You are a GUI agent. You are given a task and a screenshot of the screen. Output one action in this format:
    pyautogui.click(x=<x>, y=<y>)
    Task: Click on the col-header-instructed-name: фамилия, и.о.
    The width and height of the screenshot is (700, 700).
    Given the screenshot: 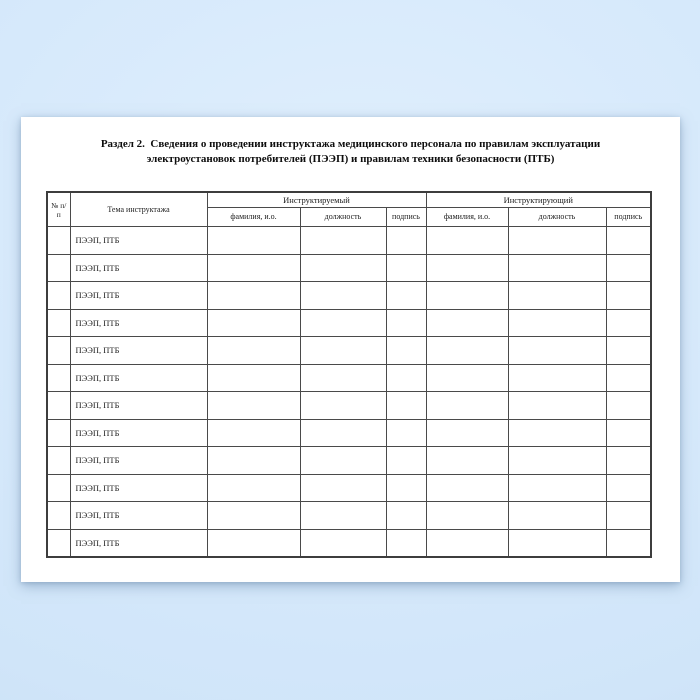 What is the action you would take?
    pyautogui.click(x=253, y=217)
    